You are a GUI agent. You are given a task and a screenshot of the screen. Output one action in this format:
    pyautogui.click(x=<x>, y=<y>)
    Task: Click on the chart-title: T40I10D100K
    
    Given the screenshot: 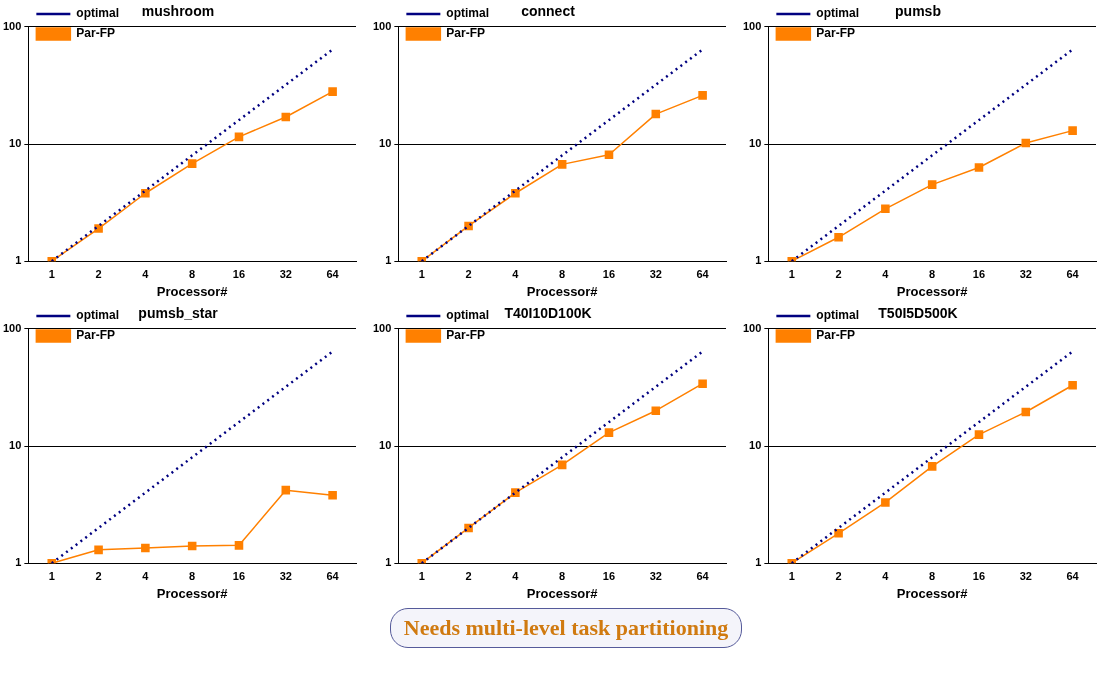 What is the action you would take?
    pyautogui.click(x=548, y=313)
    